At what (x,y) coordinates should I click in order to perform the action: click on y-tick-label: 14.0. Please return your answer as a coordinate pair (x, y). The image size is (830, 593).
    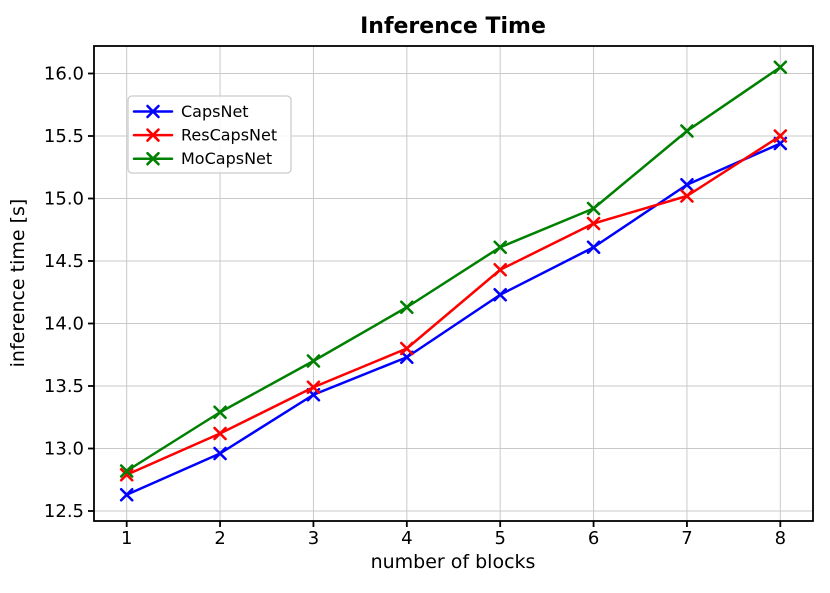
    Looking at the image, I should click on (64, 324).